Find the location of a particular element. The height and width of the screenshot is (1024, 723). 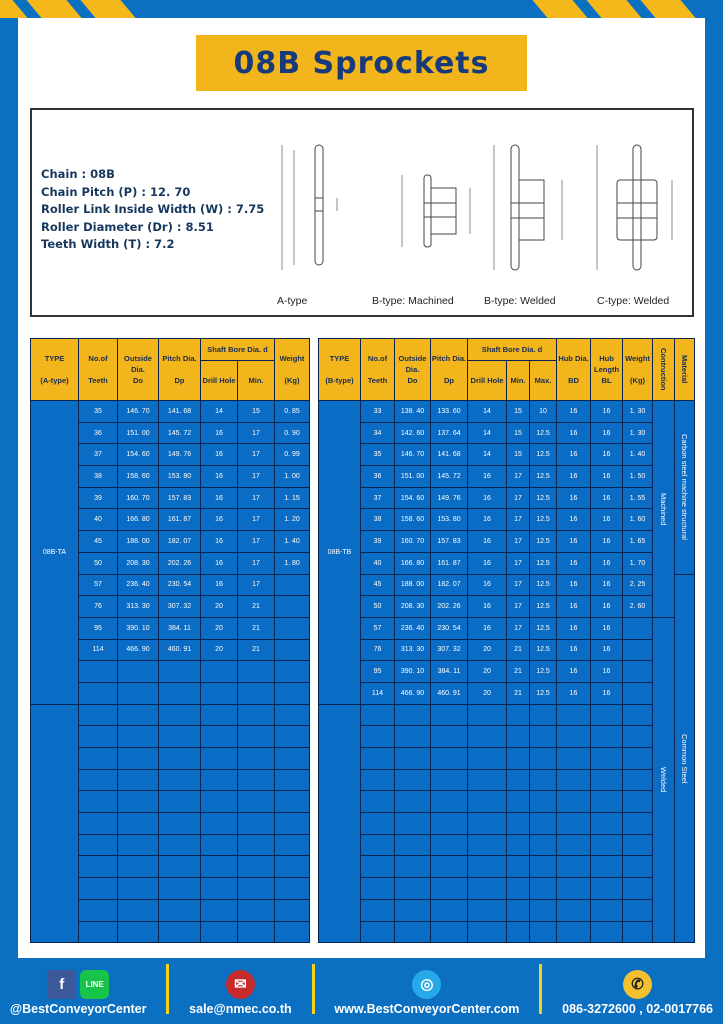

divider is located at coordinates (168, 989).